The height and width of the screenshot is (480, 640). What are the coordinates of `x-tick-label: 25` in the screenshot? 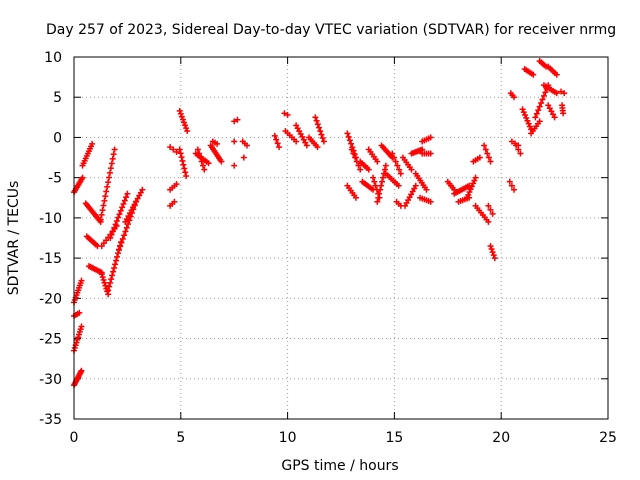 It's located at (608, 438).